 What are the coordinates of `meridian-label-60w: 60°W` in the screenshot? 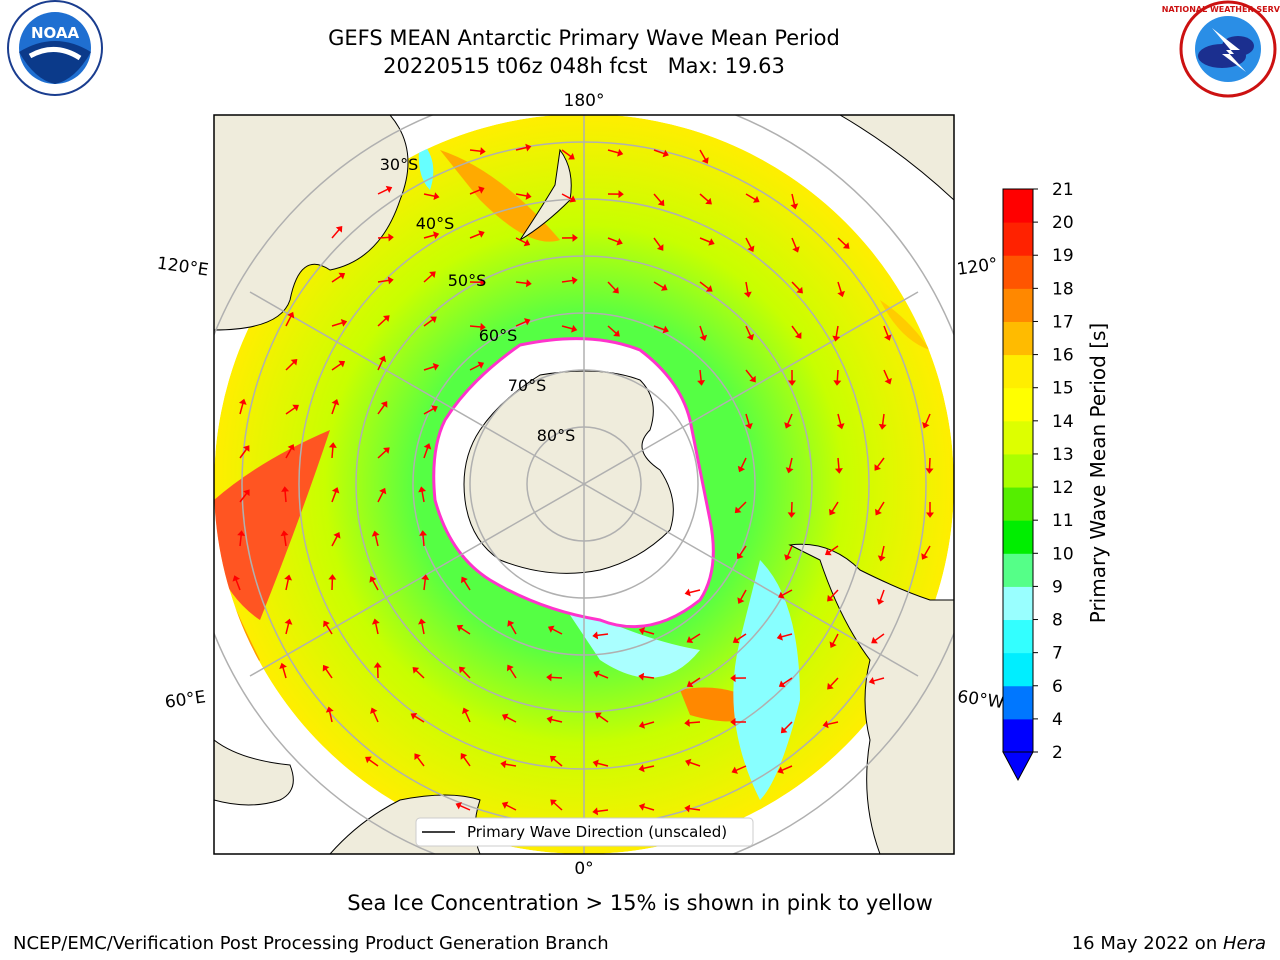 It's located at (980, 700).